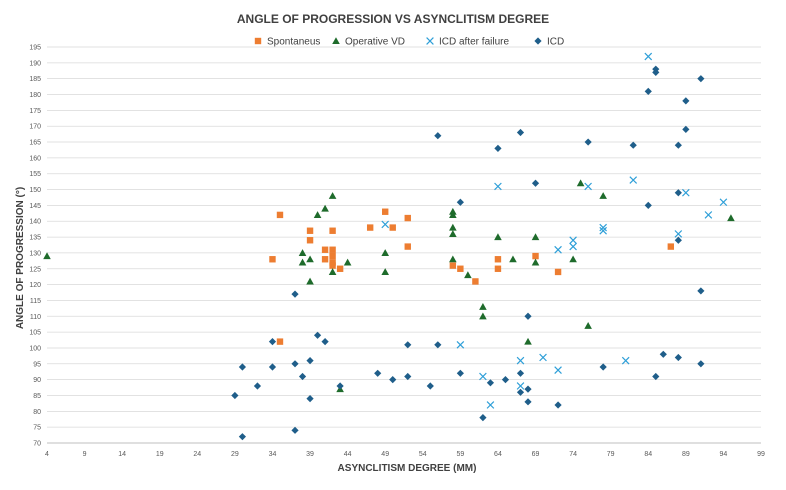 The image size is (786, 490). Describe the element at coordinates (573, 454) in the screenshot. I see `x-tick-label: 74` at that location.